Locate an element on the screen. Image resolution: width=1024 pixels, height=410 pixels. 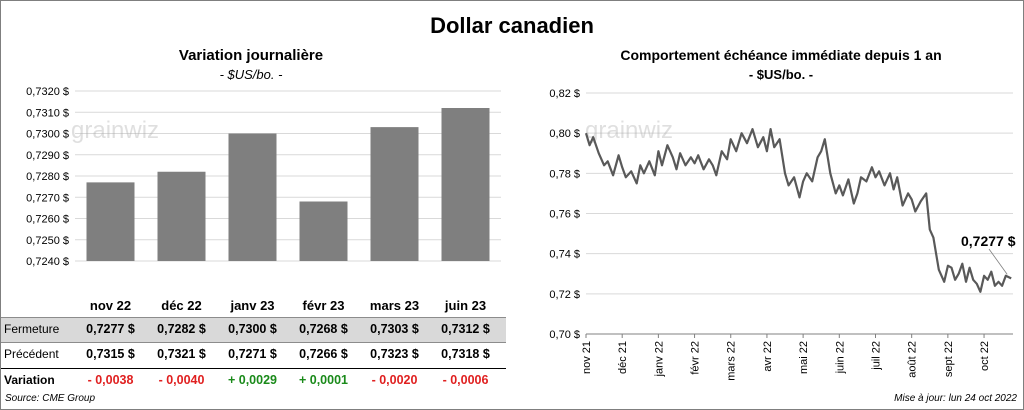
table-cell: + 0,0029 is located at coordinates (252, 380).